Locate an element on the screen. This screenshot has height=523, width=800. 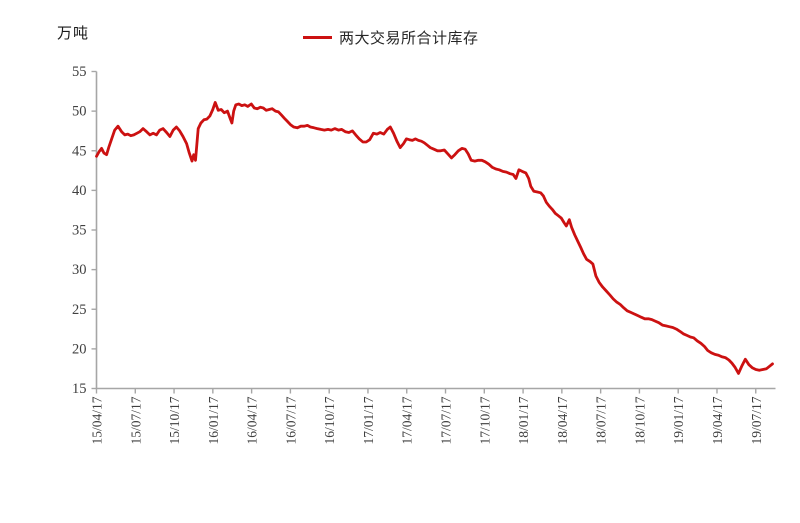
y-tick-label: 30 is located at coordinates (79, 270).